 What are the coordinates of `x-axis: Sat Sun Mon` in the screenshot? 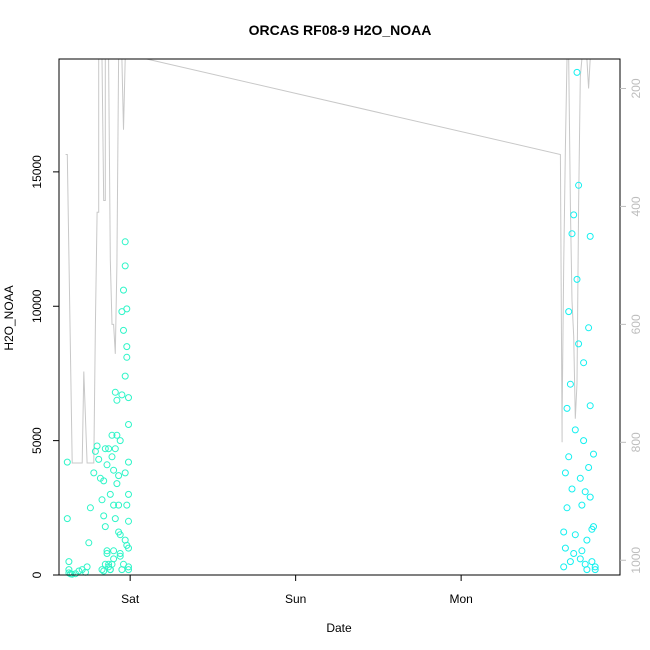 It's located at (297, 590).